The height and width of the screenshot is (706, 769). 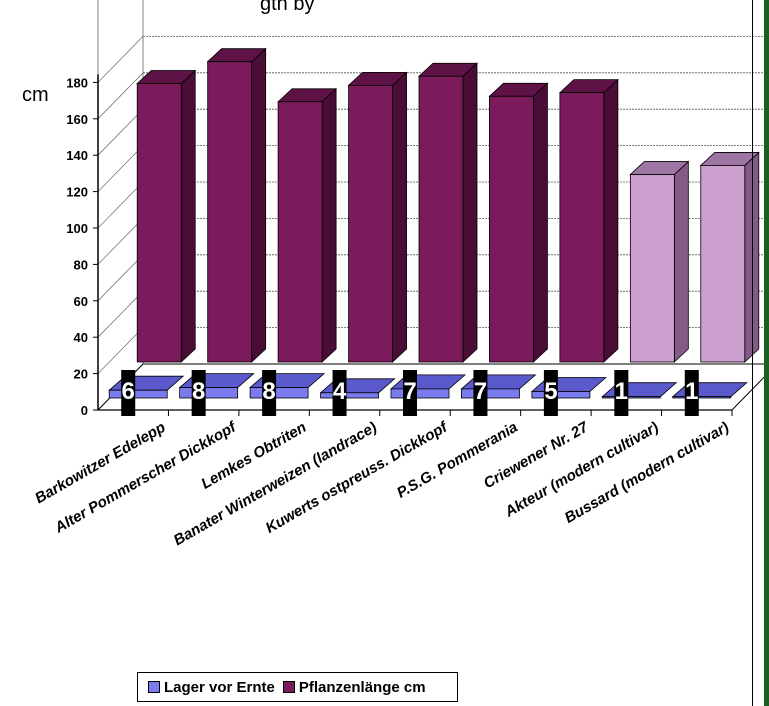 I want to click on frame-right-border, so click(x=766, y=353).